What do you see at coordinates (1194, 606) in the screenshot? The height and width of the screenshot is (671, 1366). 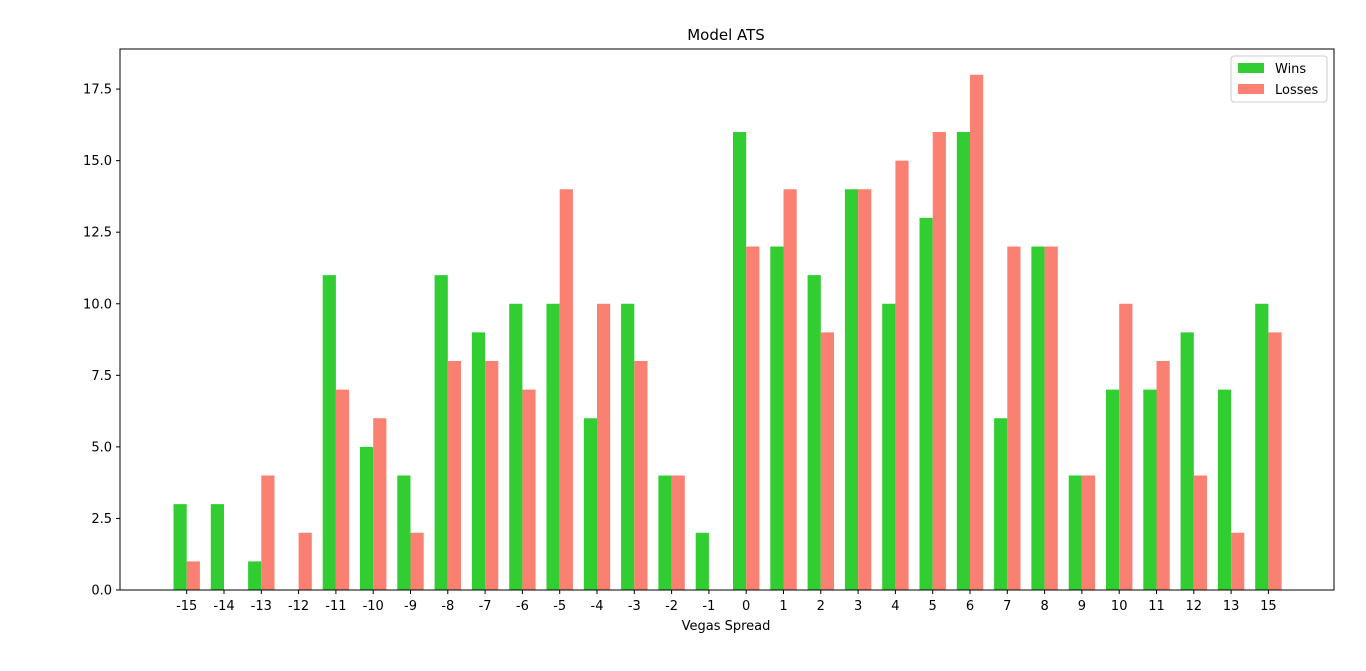 I see `x-tick-label: 12` at bounding box center [1194, 606].